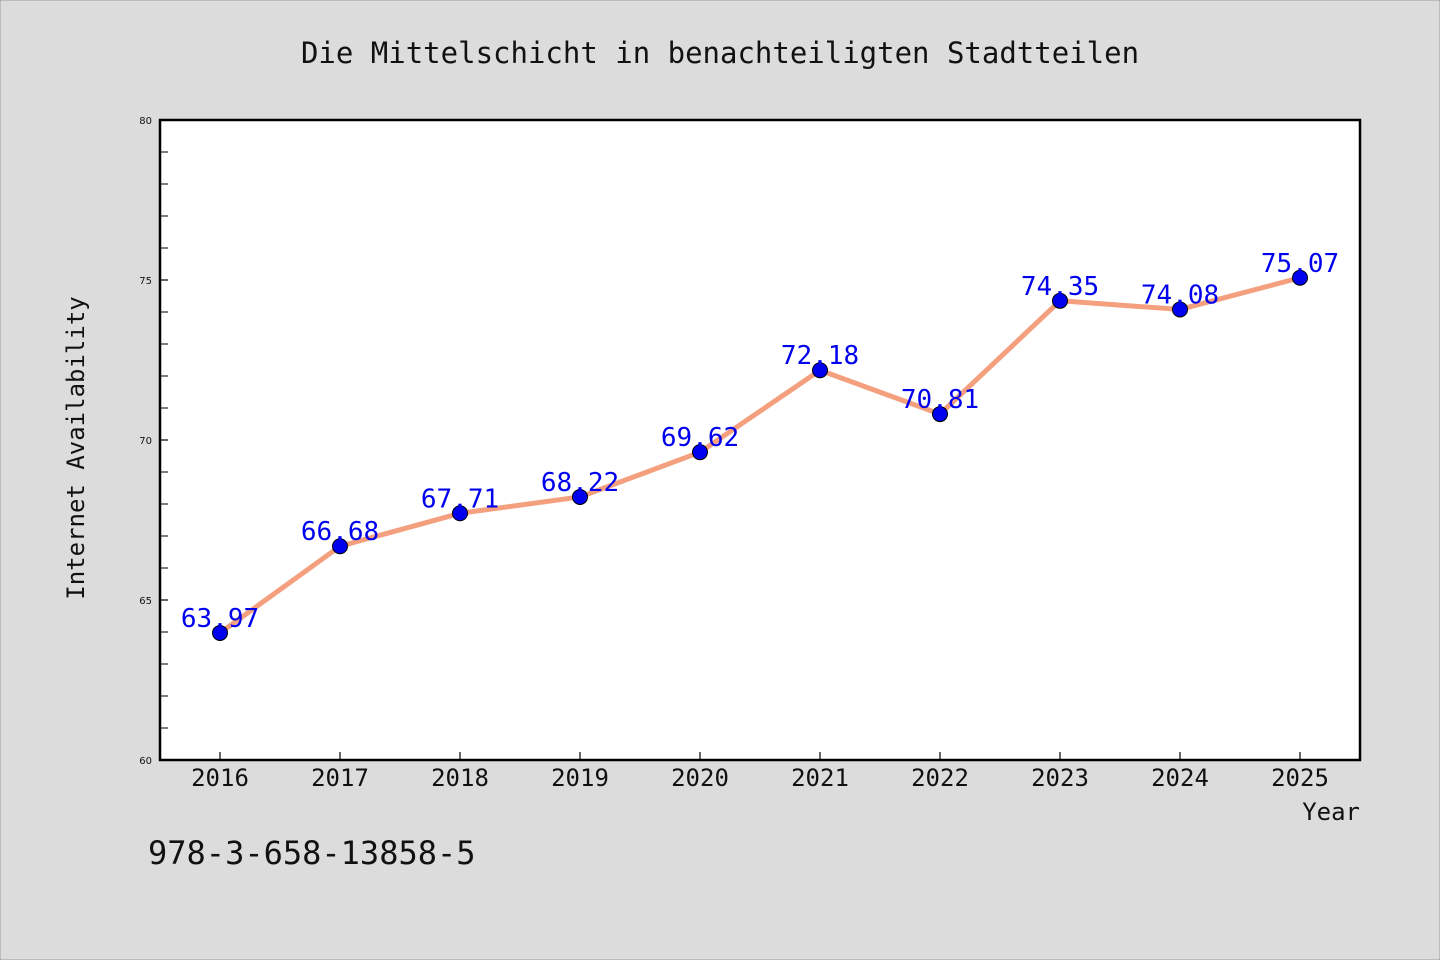 Image resolution: width=1440 pixels, height=960 pixels. Describe the element at coordinates (145, 601) in the screenshot. I see `y-tick-label: 65` at that location.